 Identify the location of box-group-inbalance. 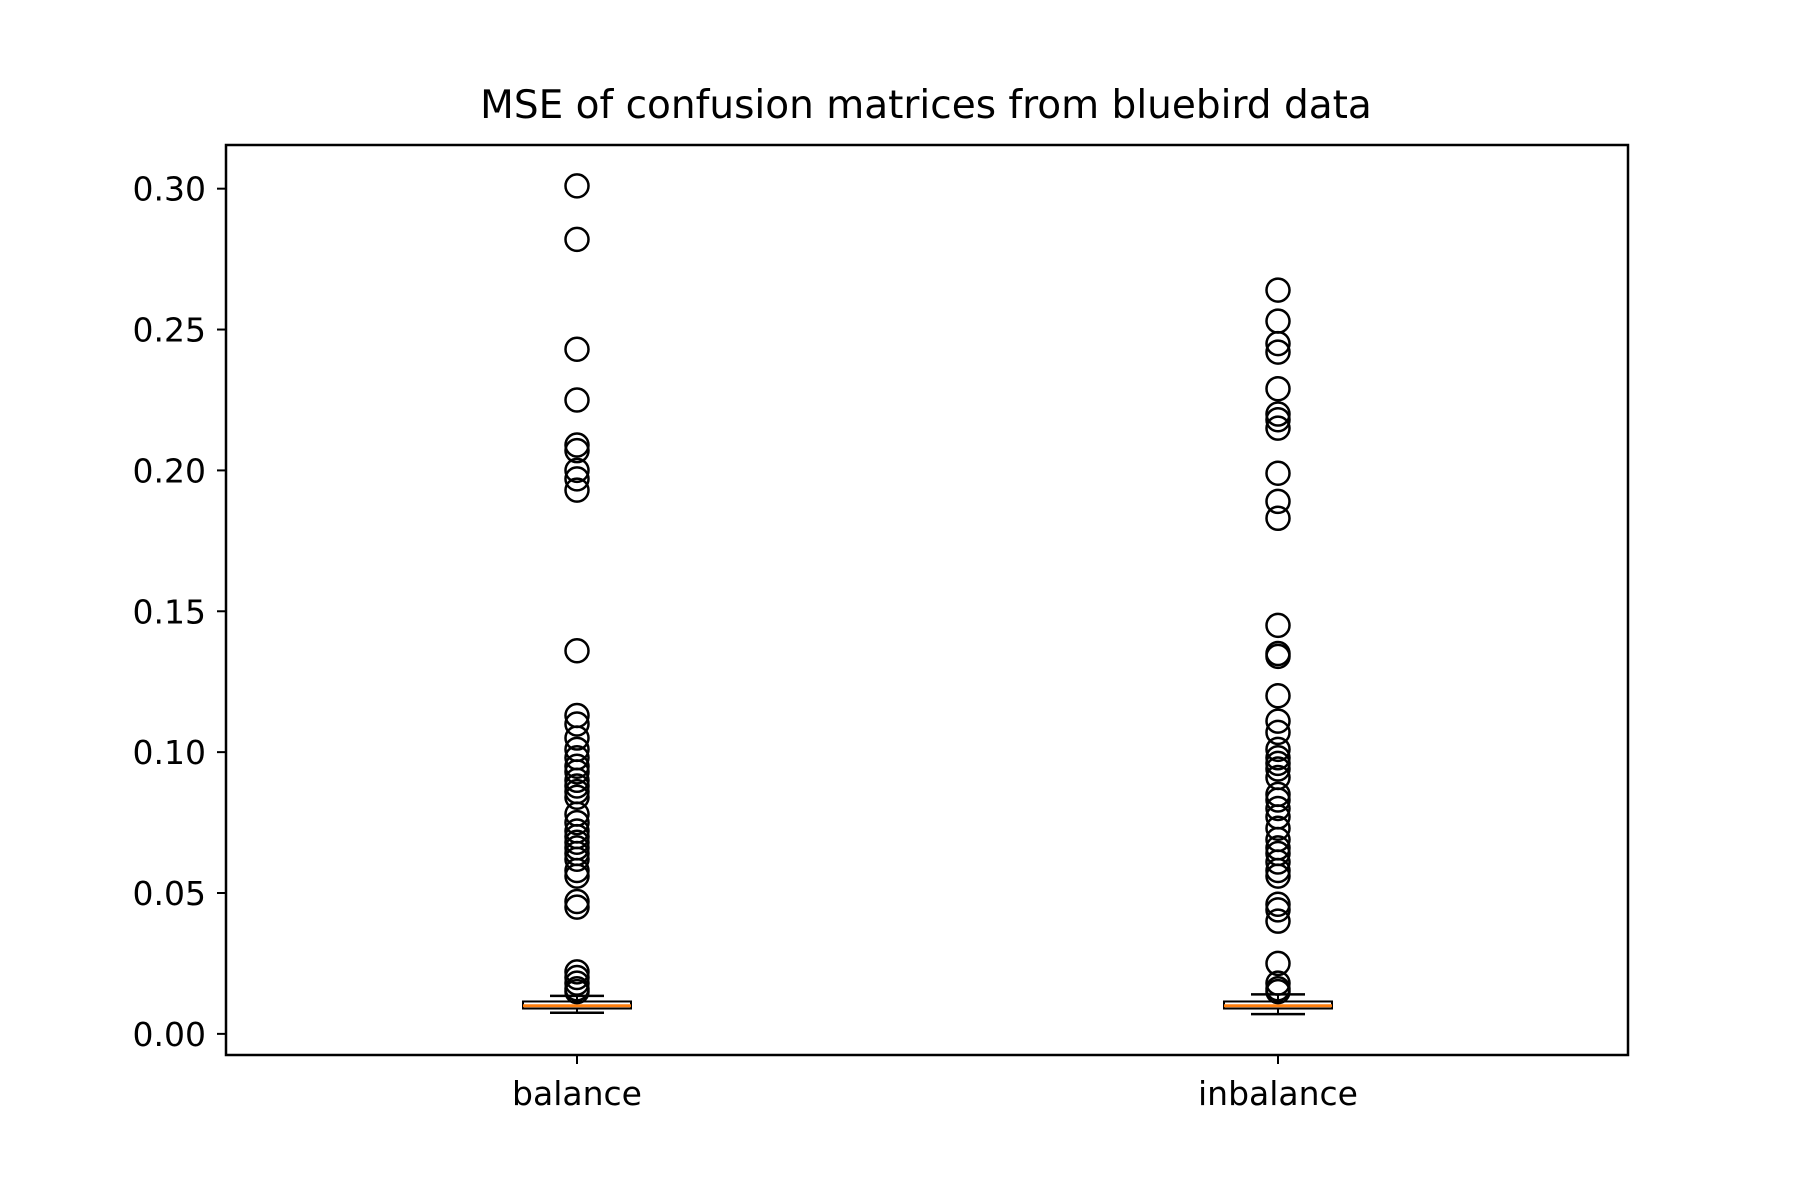
(1278, 646).